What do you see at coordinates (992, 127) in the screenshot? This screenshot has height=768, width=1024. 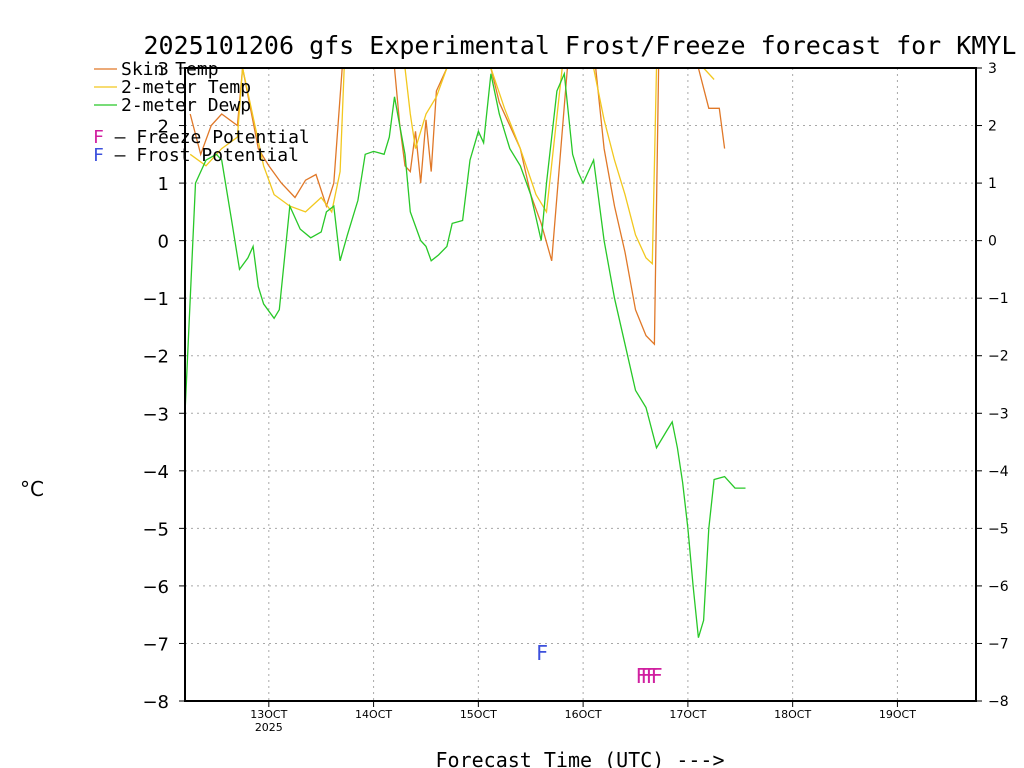 I see `y-tick-label-right: 2` at bounding box center [992, 127].